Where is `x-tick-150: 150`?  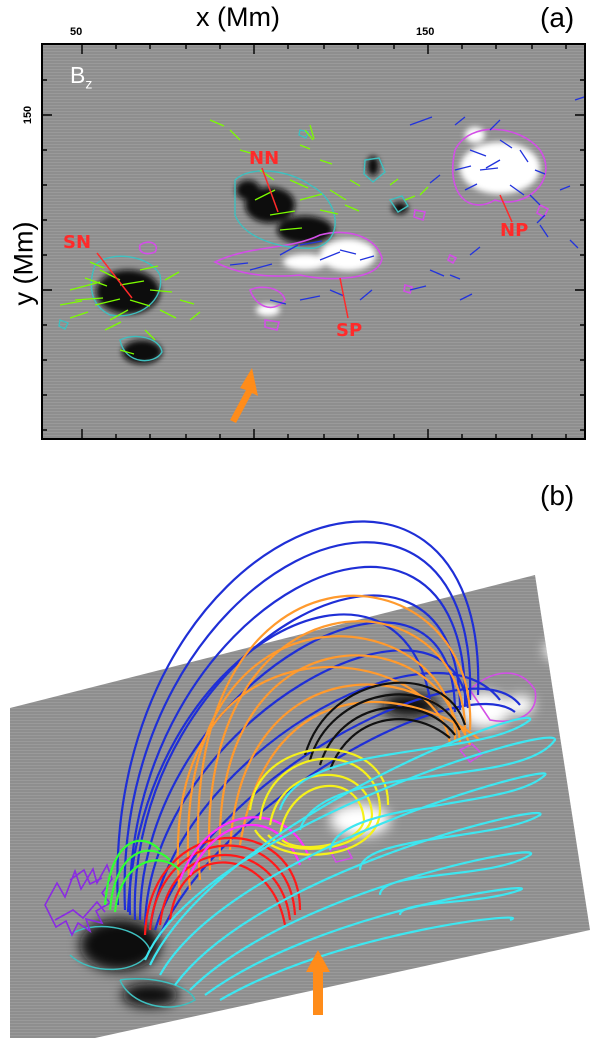
x-tick-150: 150 is located at coordinates (425, 32).